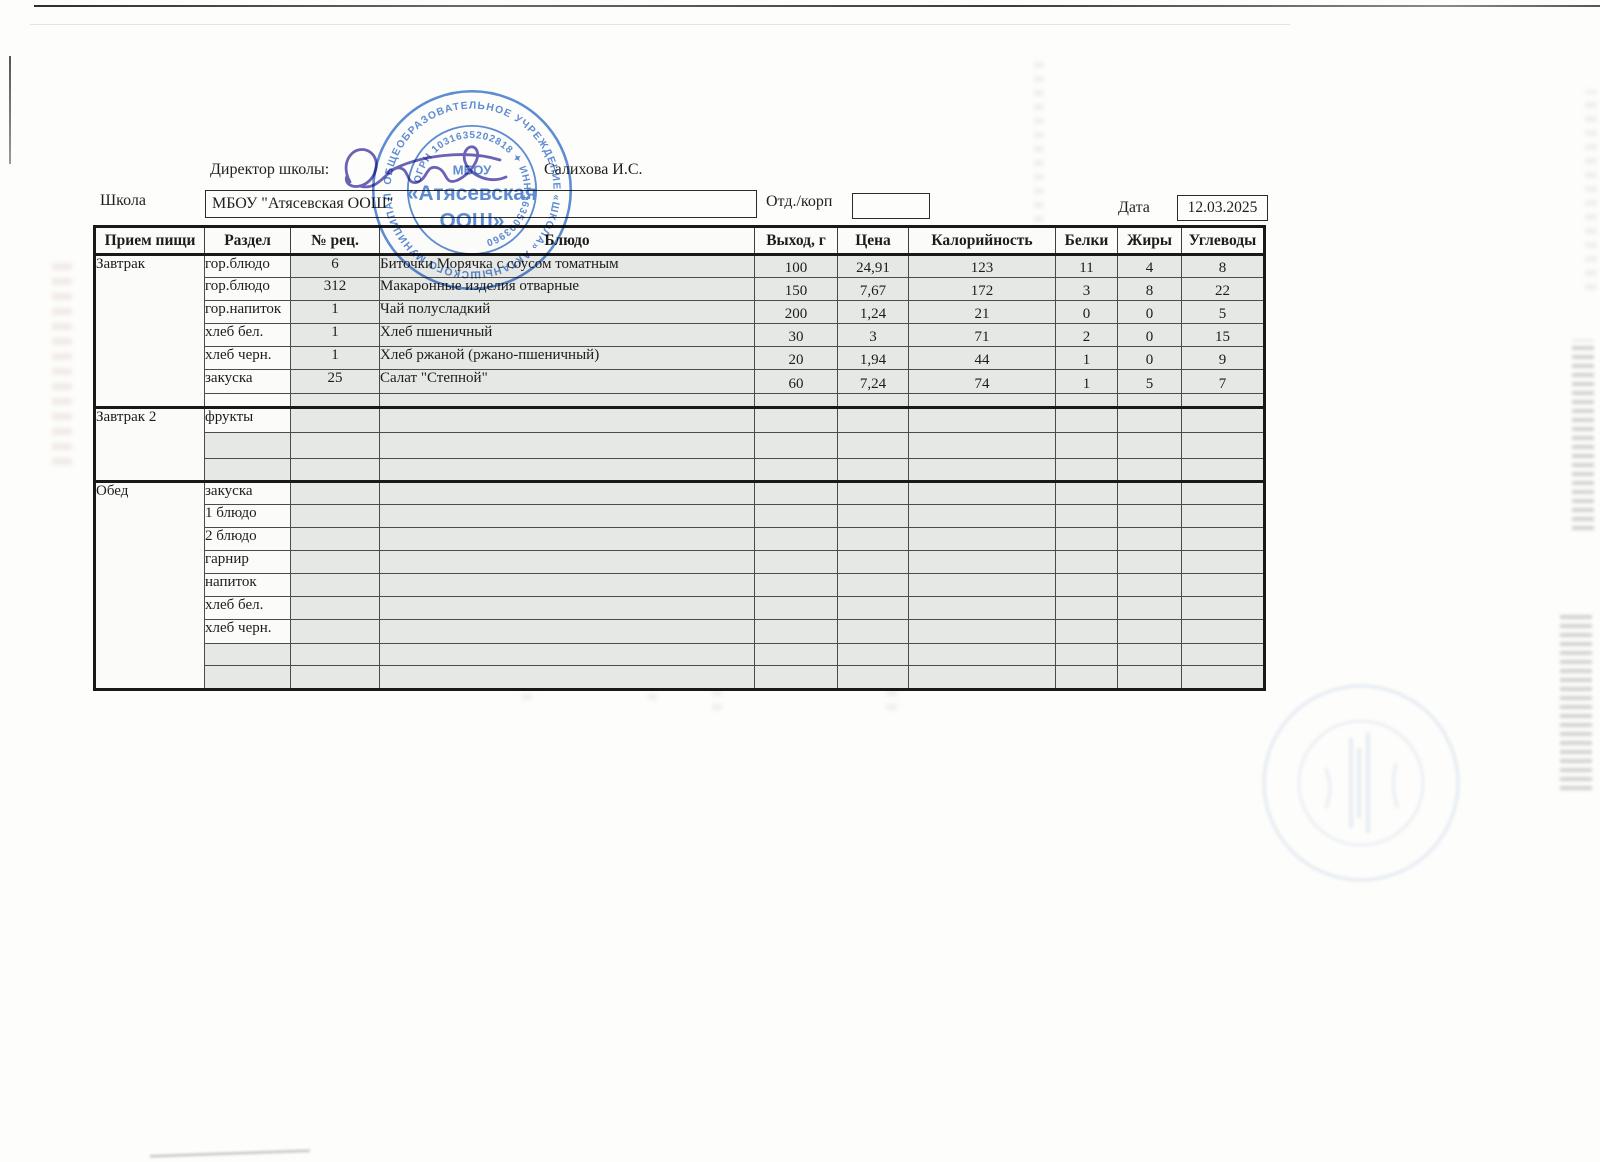 This screenshot has width=1600, height=1162. Describe the element at coordinates (873, 381) in the screenshot. I see `cena-cell: 7,24` at that location.